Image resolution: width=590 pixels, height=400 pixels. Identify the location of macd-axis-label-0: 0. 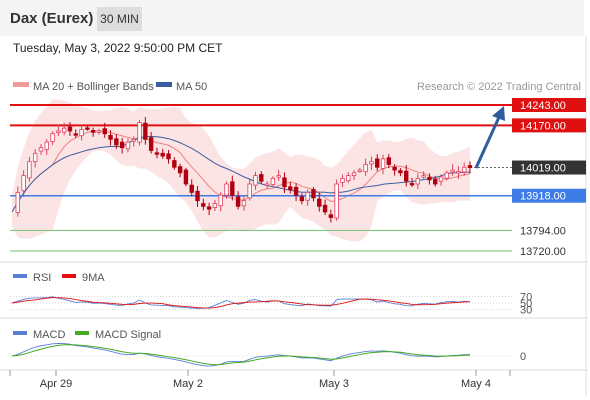
(523, 357).